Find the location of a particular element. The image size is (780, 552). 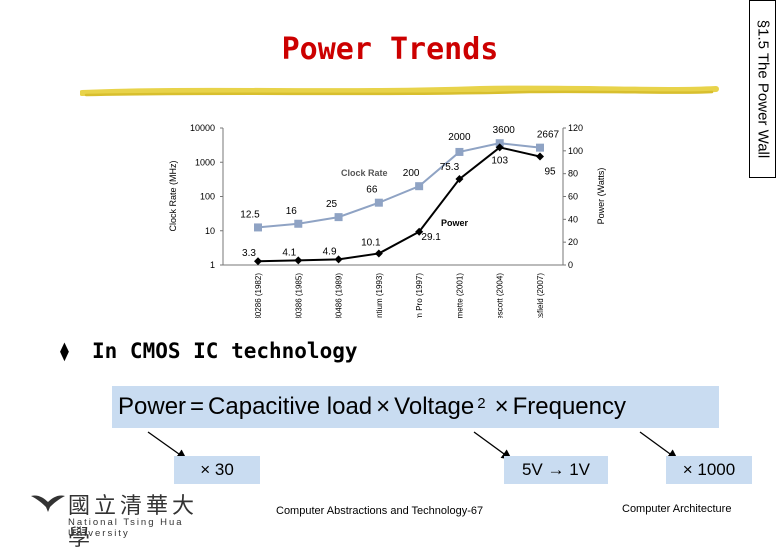

formula-term-frequency: Frequency is located at coordinates (569, 406).